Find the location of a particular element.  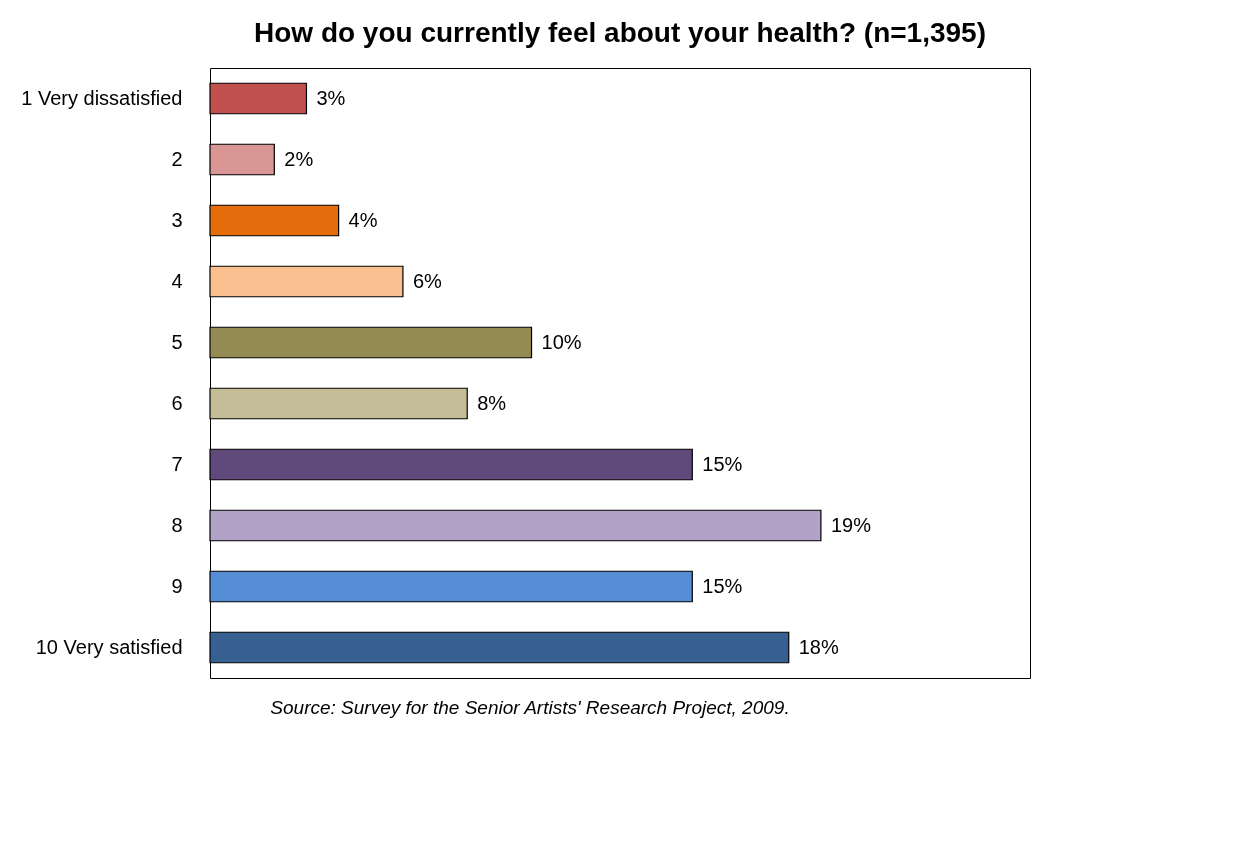

data-label: 2% is located at coordinates (299, 158).